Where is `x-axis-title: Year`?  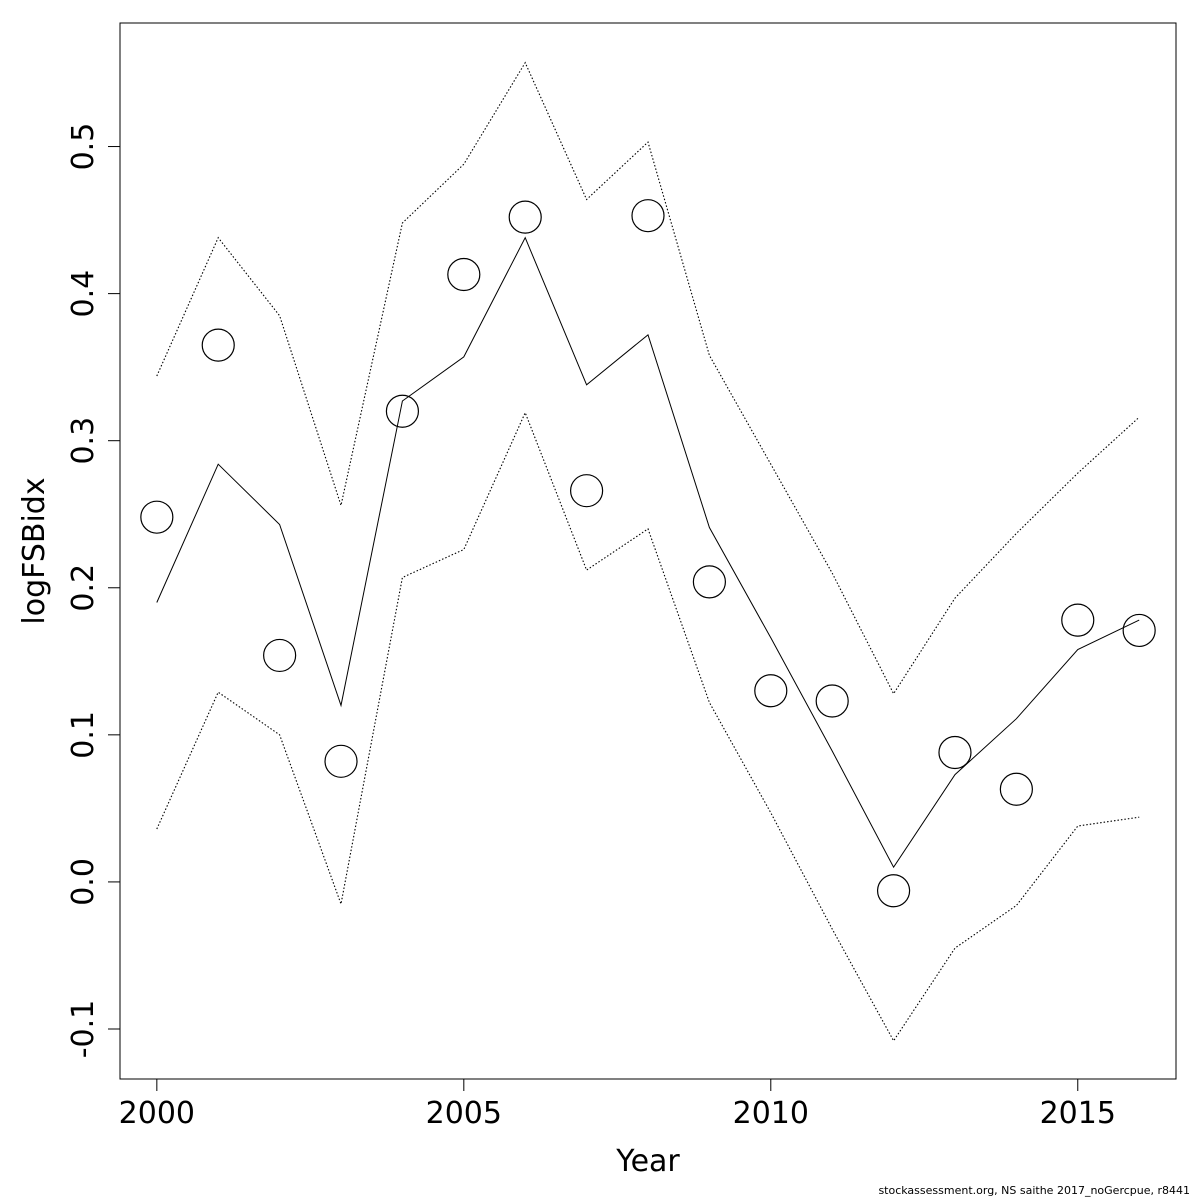 x-axis-title: Year is located at coordinates (647, 1161).